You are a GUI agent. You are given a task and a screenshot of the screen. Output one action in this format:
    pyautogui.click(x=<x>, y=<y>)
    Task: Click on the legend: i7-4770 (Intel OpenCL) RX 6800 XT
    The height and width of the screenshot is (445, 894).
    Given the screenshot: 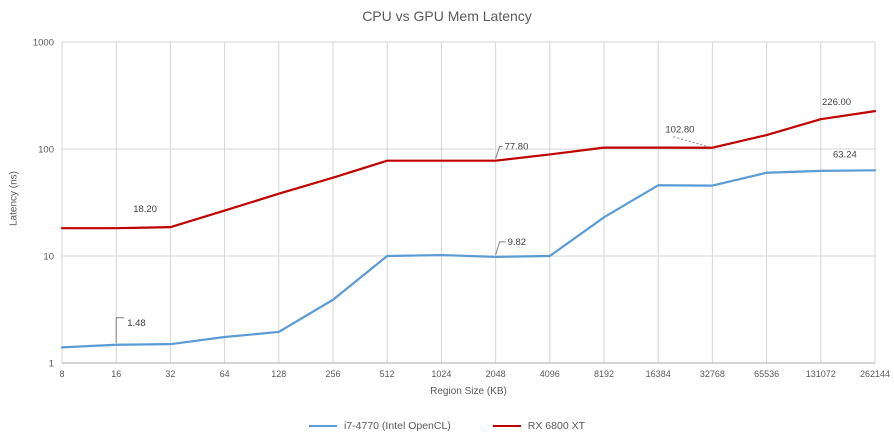 What is the action you would take?
    pyautogui.click(x=447, y=426)
    